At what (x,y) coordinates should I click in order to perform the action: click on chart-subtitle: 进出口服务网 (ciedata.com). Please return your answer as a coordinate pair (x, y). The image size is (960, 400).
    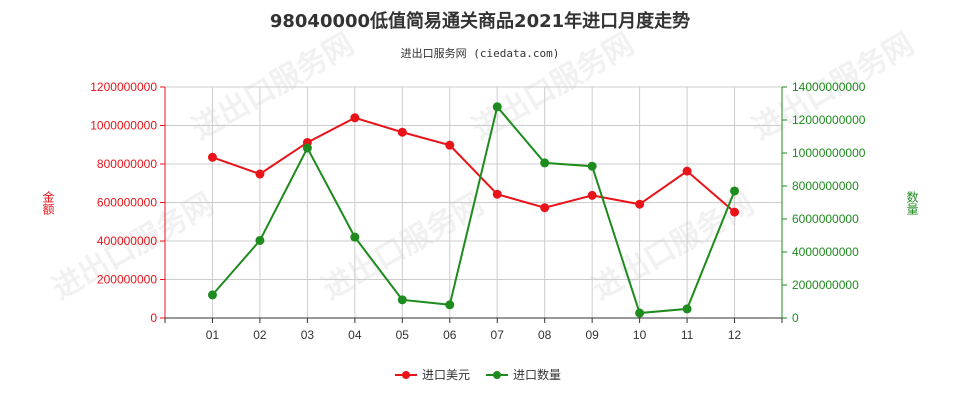
    Looking at the image, I should click on (480, 53).